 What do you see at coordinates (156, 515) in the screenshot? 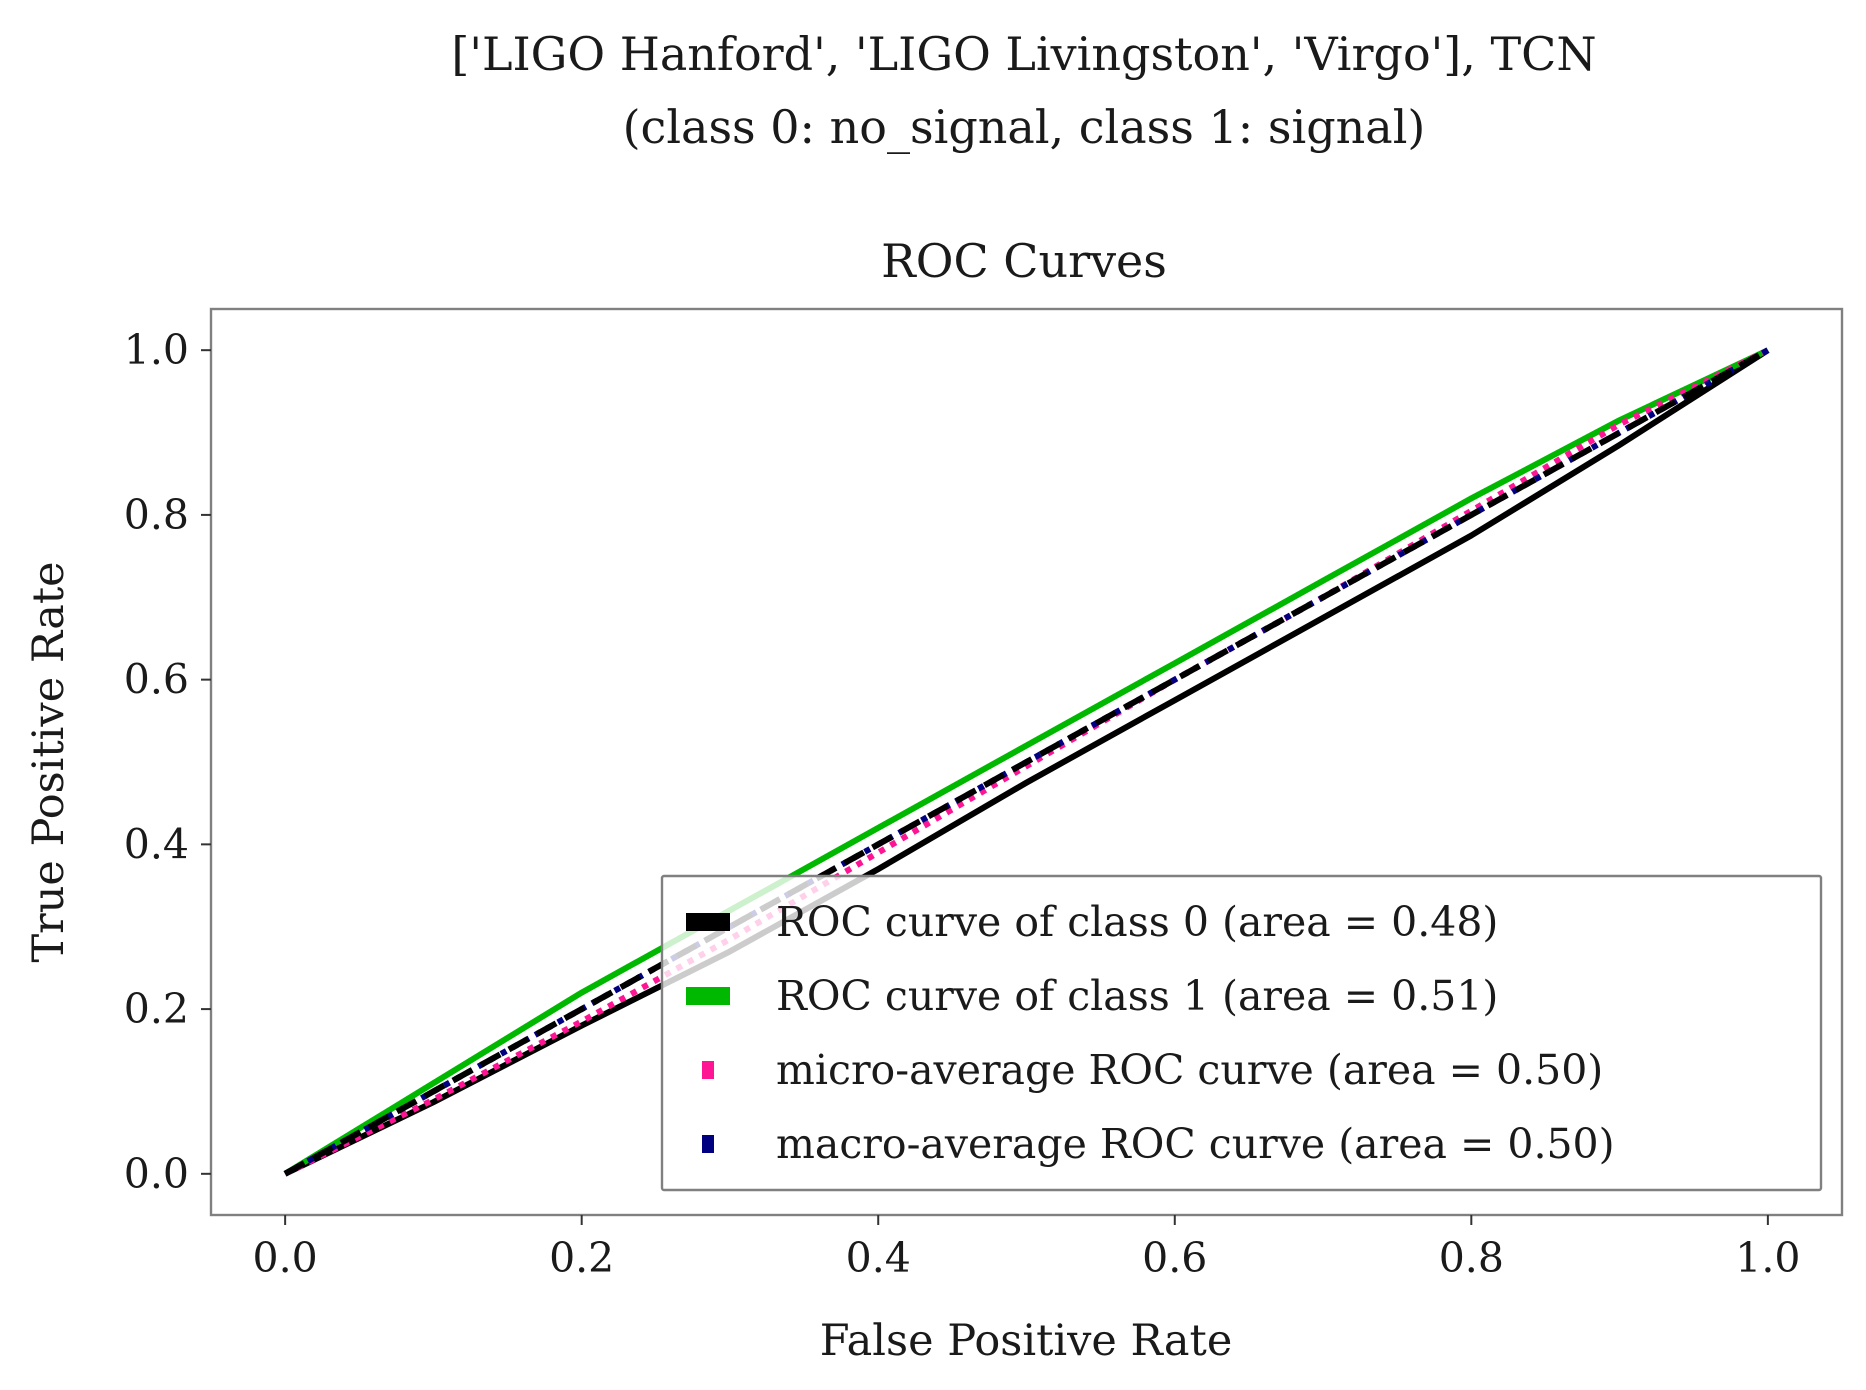
I see `y-tick-label: 0.8` at bounding box center [156, 515].